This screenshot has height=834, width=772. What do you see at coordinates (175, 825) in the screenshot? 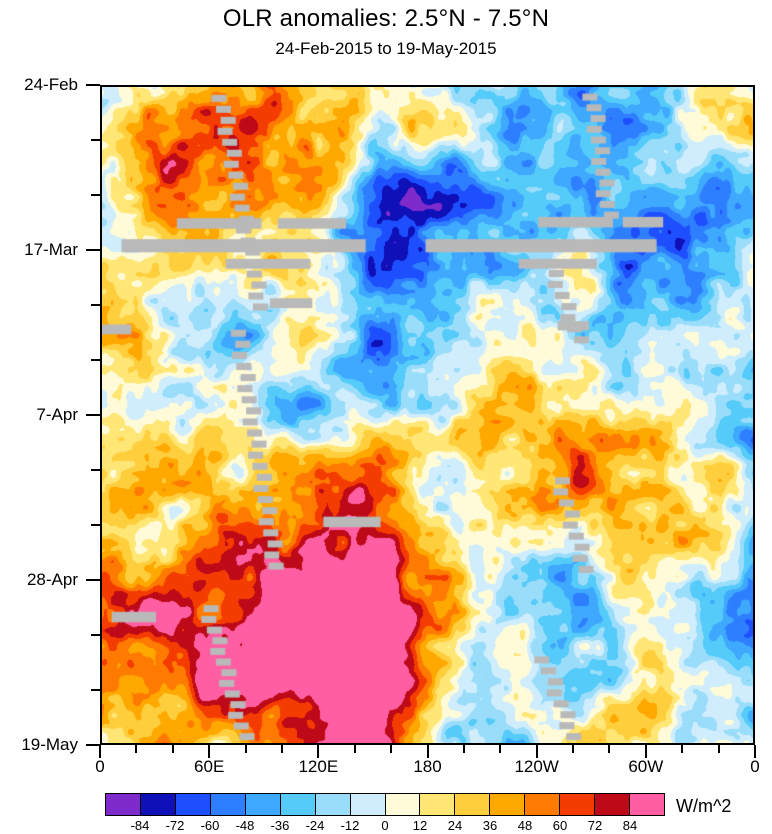
I see `colorbar-tick-label: -72` at bounding box center [175, 825].